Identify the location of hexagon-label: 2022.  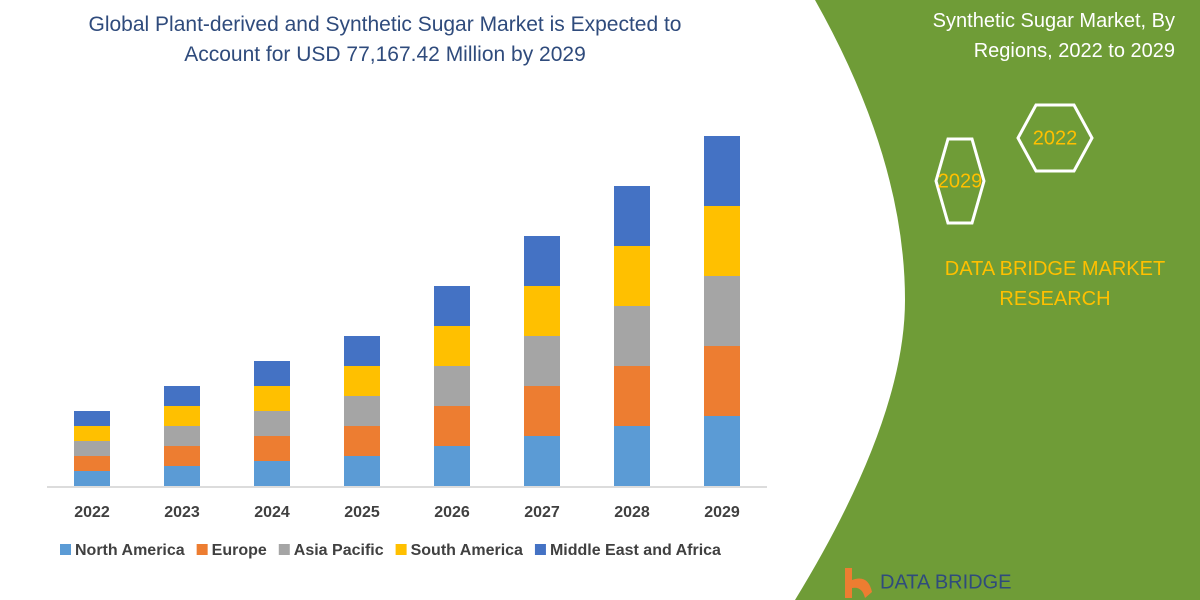
(1055, 138).